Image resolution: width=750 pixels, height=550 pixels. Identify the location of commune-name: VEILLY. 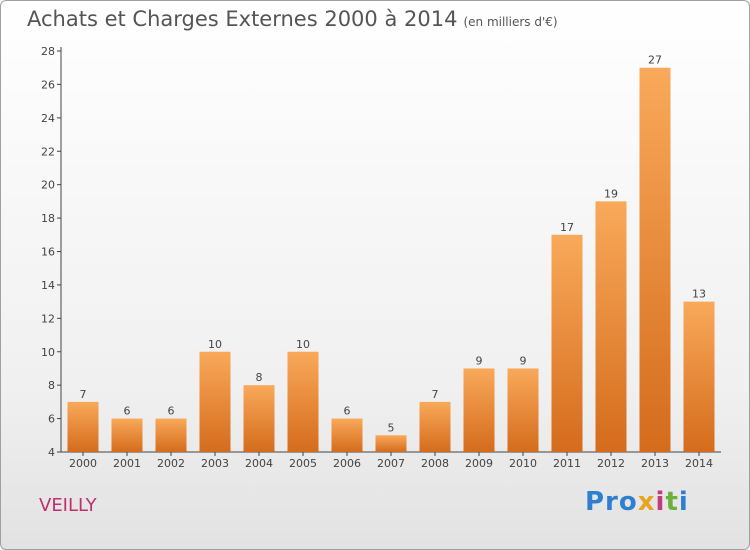
(68, 505).